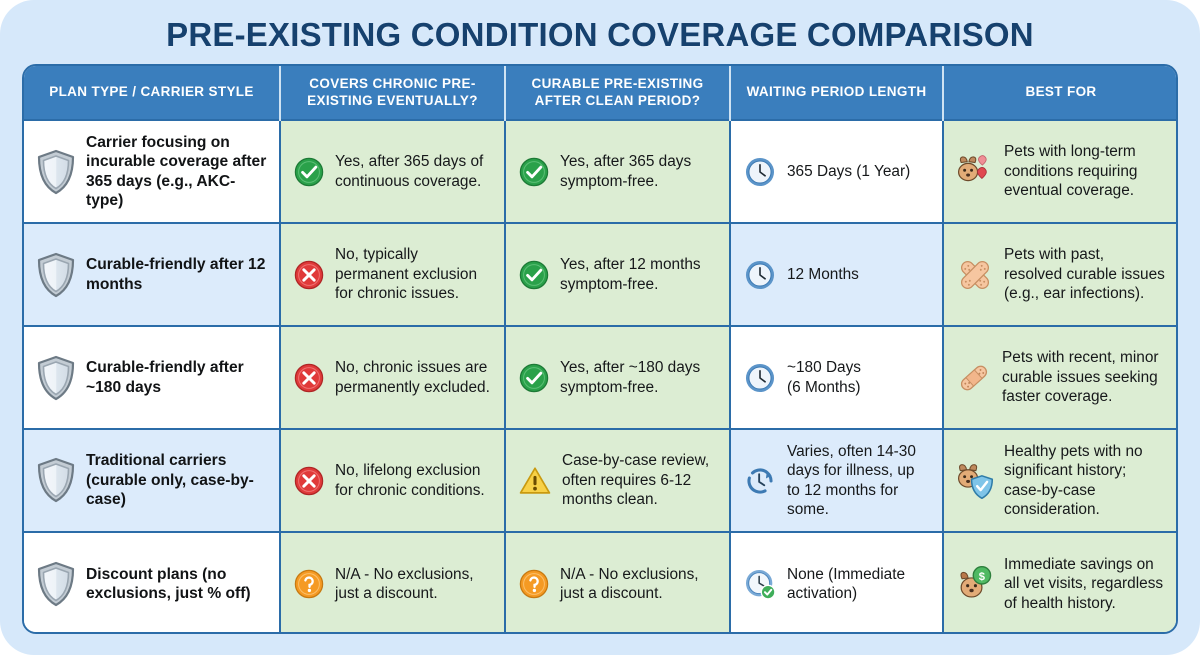  I want to click on cell-curable-after-clean: Yes, after 365 days symptom-free., so click(618, 171).